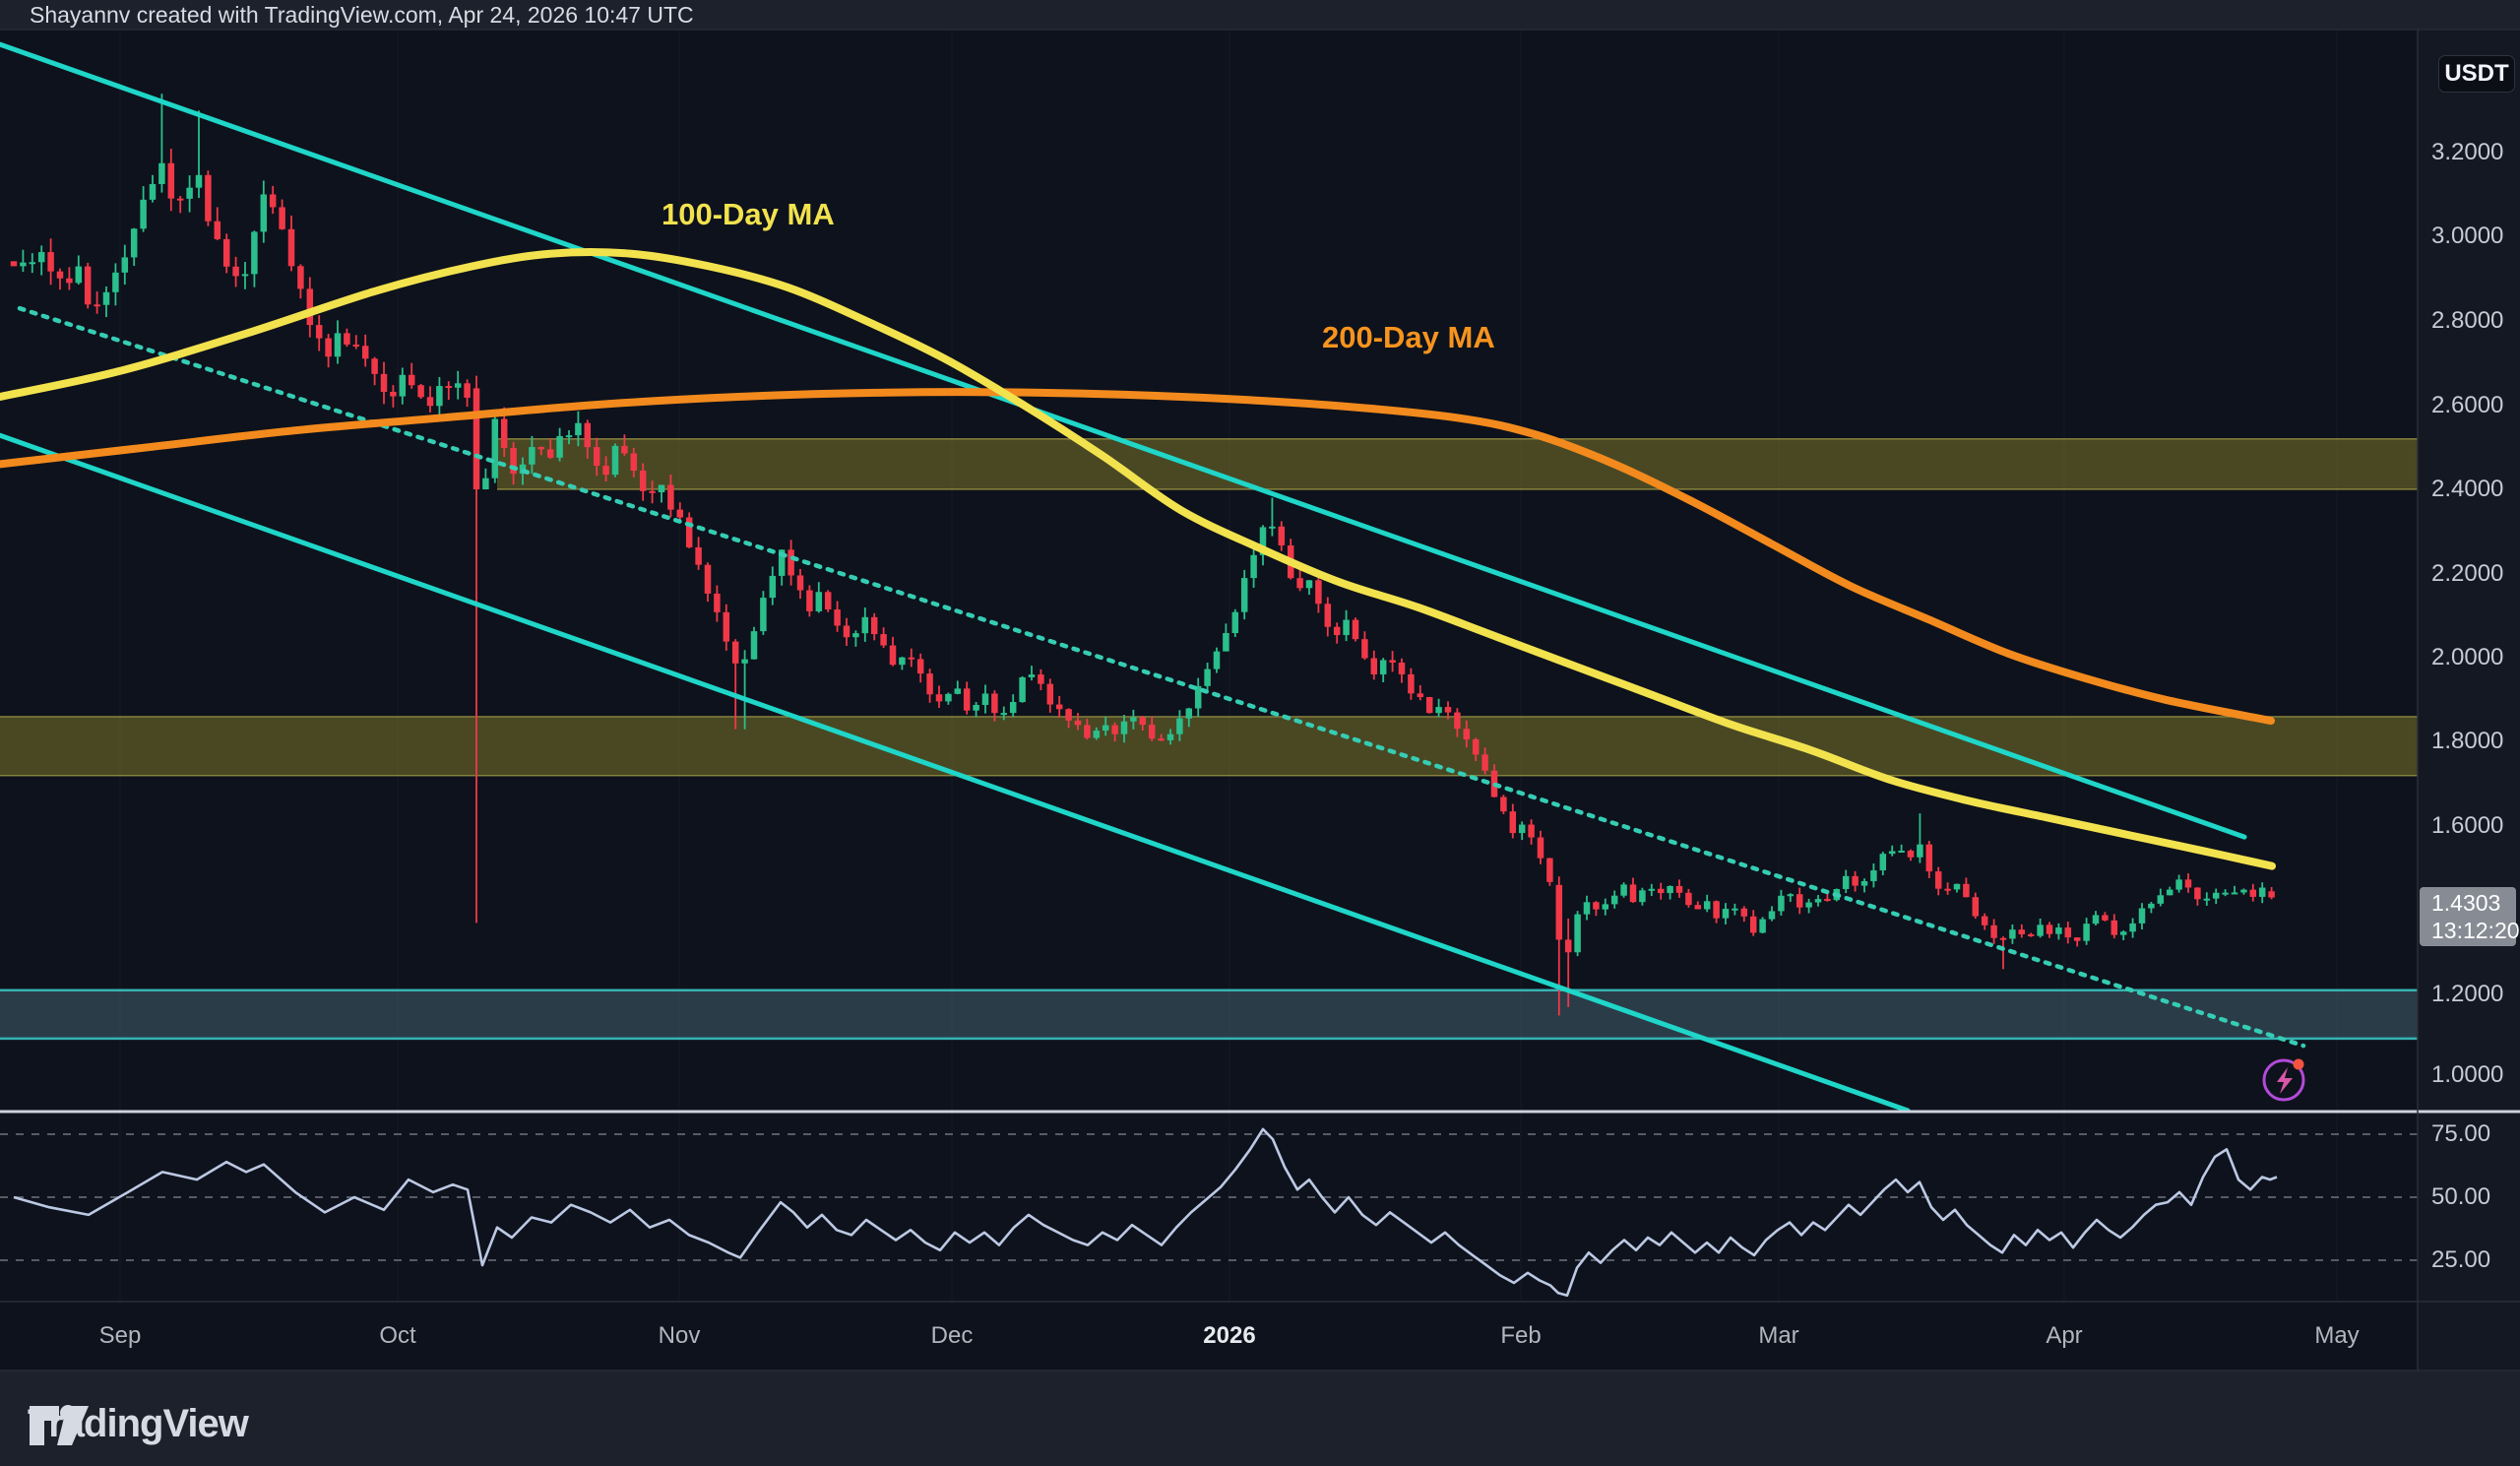  What do you see at coordinates (2475, 931) in the screenshot?
I see `countdown-timer: 13:12:20` at bounding box center [2475, 931].